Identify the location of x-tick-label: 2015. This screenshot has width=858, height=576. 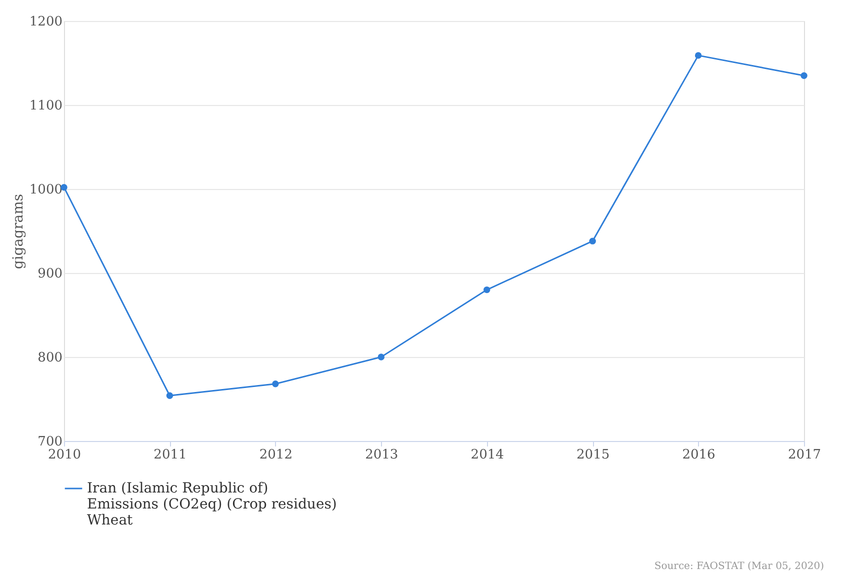
(593, 455).